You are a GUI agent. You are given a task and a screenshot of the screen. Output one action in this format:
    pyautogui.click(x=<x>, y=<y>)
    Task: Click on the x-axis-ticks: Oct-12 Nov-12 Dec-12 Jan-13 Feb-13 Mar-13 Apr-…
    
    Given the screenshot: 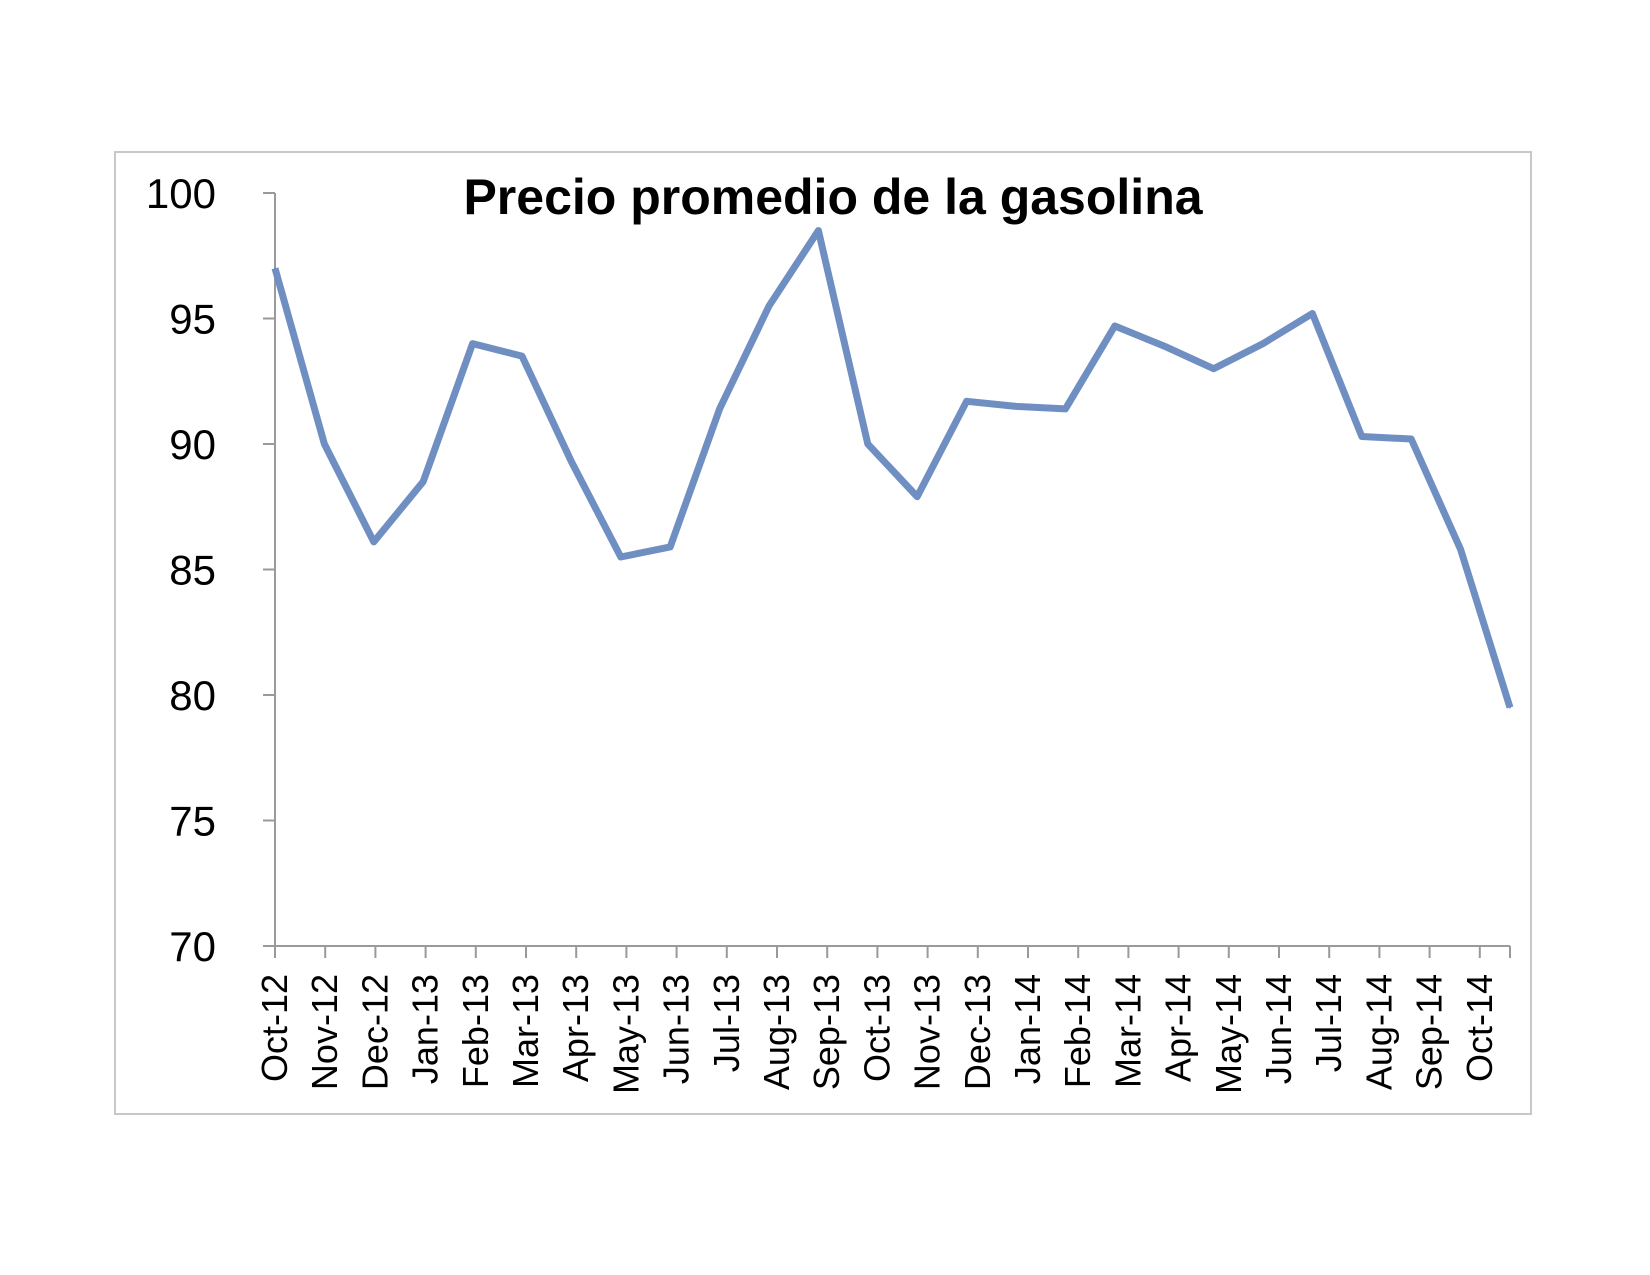 What is the action you would take?
    pyautogui.click(x=882, y=1020)
    